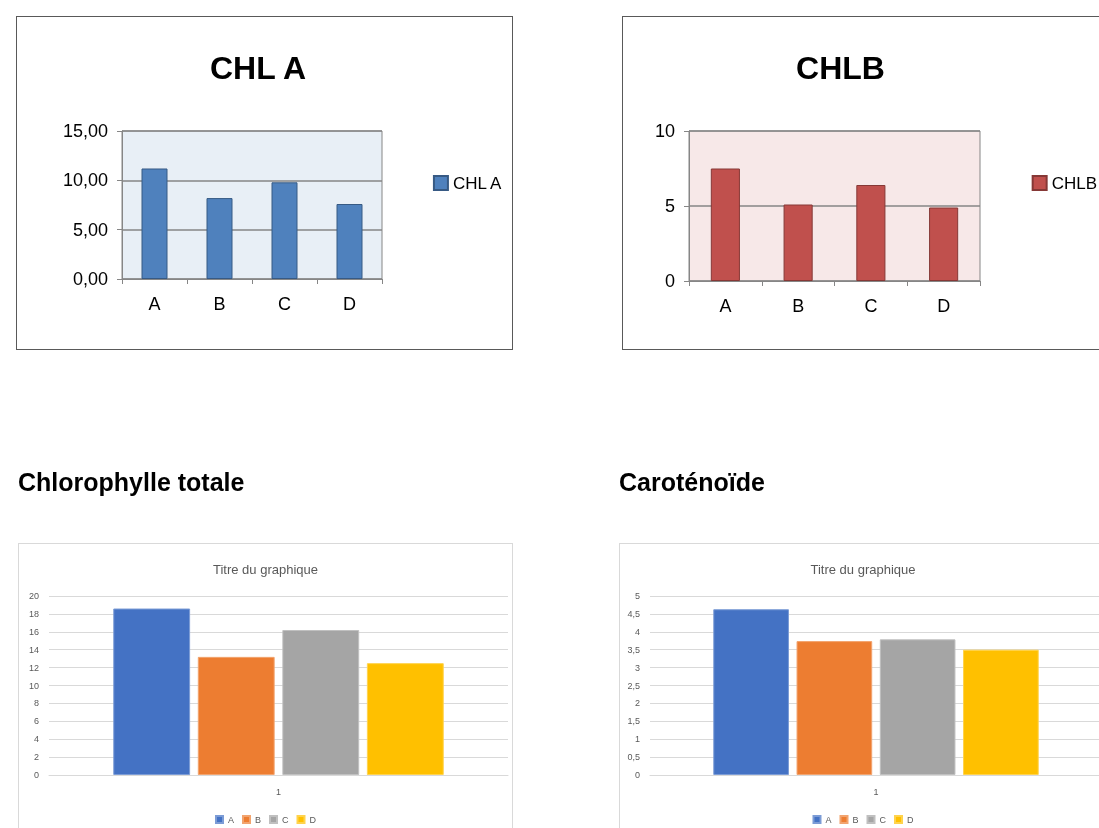 The height and width of the screenshot is (828, 1099). Describe the element at coordinates (33, 649) in the screenshot. I see `y-tick-label: 14` at that location.